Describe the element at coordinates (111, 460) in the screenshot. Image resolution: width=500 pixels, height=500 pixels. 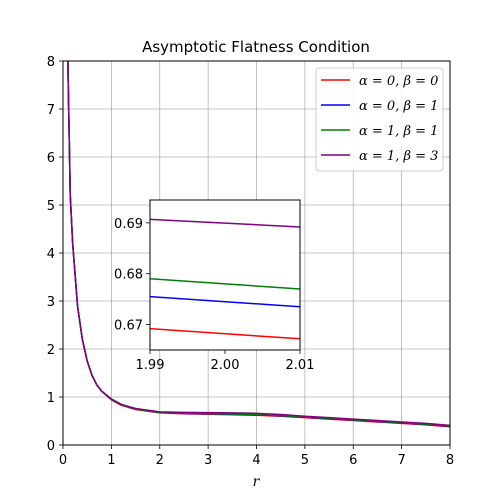
I see `x-tick-label: 1` at that location.